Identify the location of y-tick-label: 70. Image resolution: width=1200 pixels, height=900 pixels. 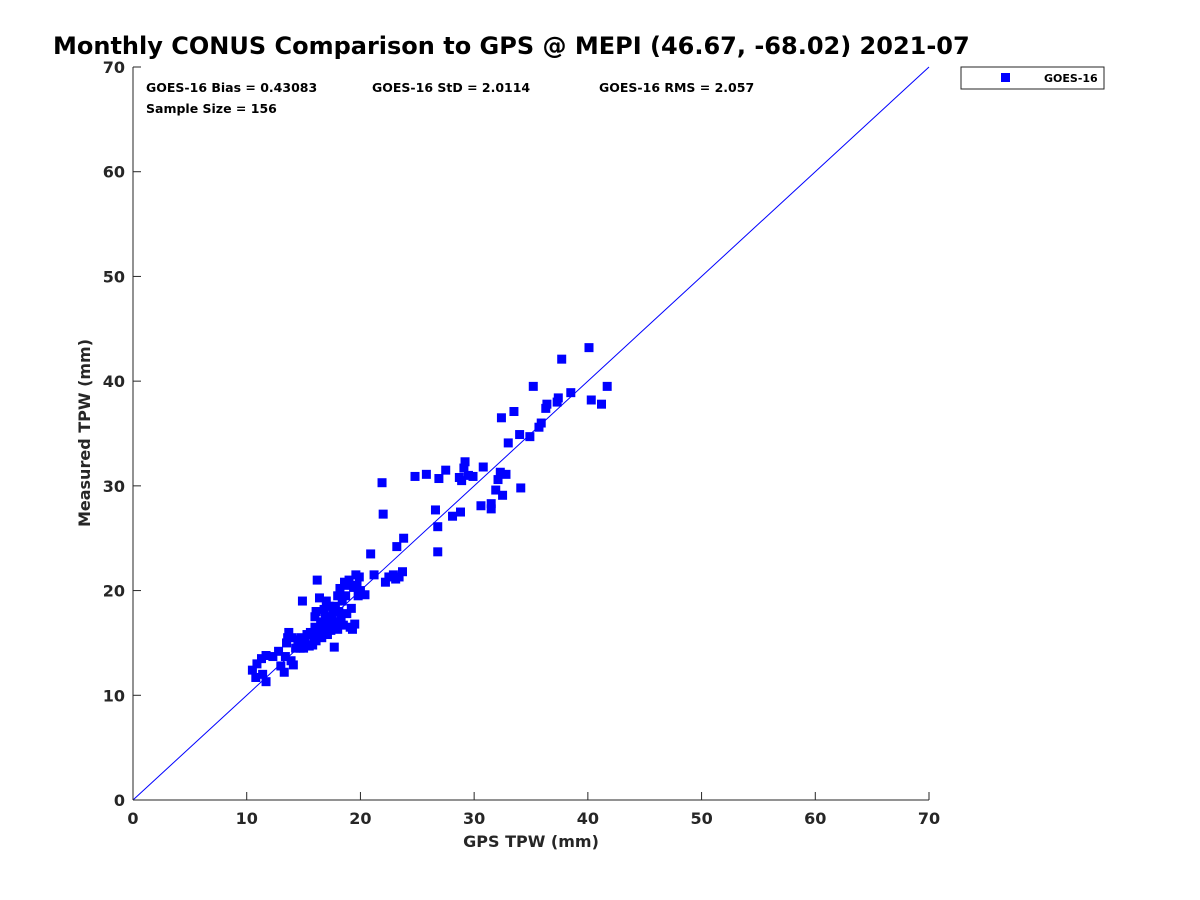
(114, 67).